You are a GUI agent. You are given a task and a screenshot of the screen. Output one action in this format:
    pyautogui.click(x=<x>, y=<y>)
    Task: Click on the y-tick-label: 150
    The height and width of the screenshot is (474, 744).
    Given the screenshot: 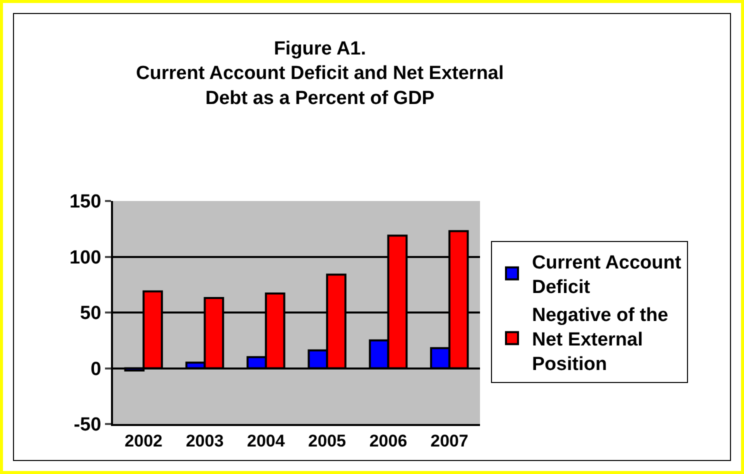 What is the action you would take?
    pyautogui.click(x=85, y=202)
    